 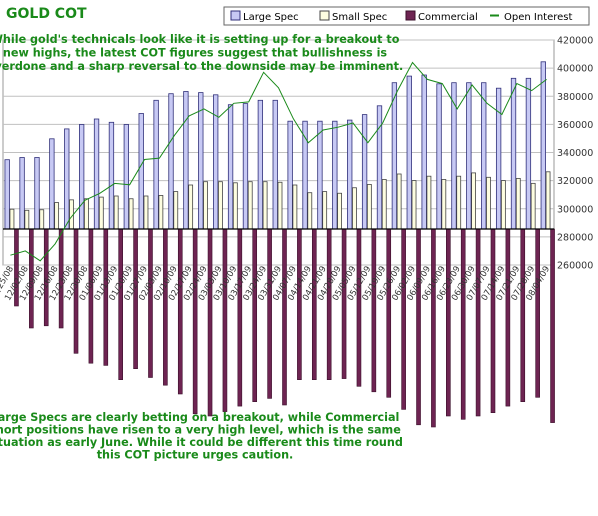 What do you see at coordinates (538, 17) in the screenshot?
I see `legend-label-open-interest: Open Interest` at bounding box center [538, 17].